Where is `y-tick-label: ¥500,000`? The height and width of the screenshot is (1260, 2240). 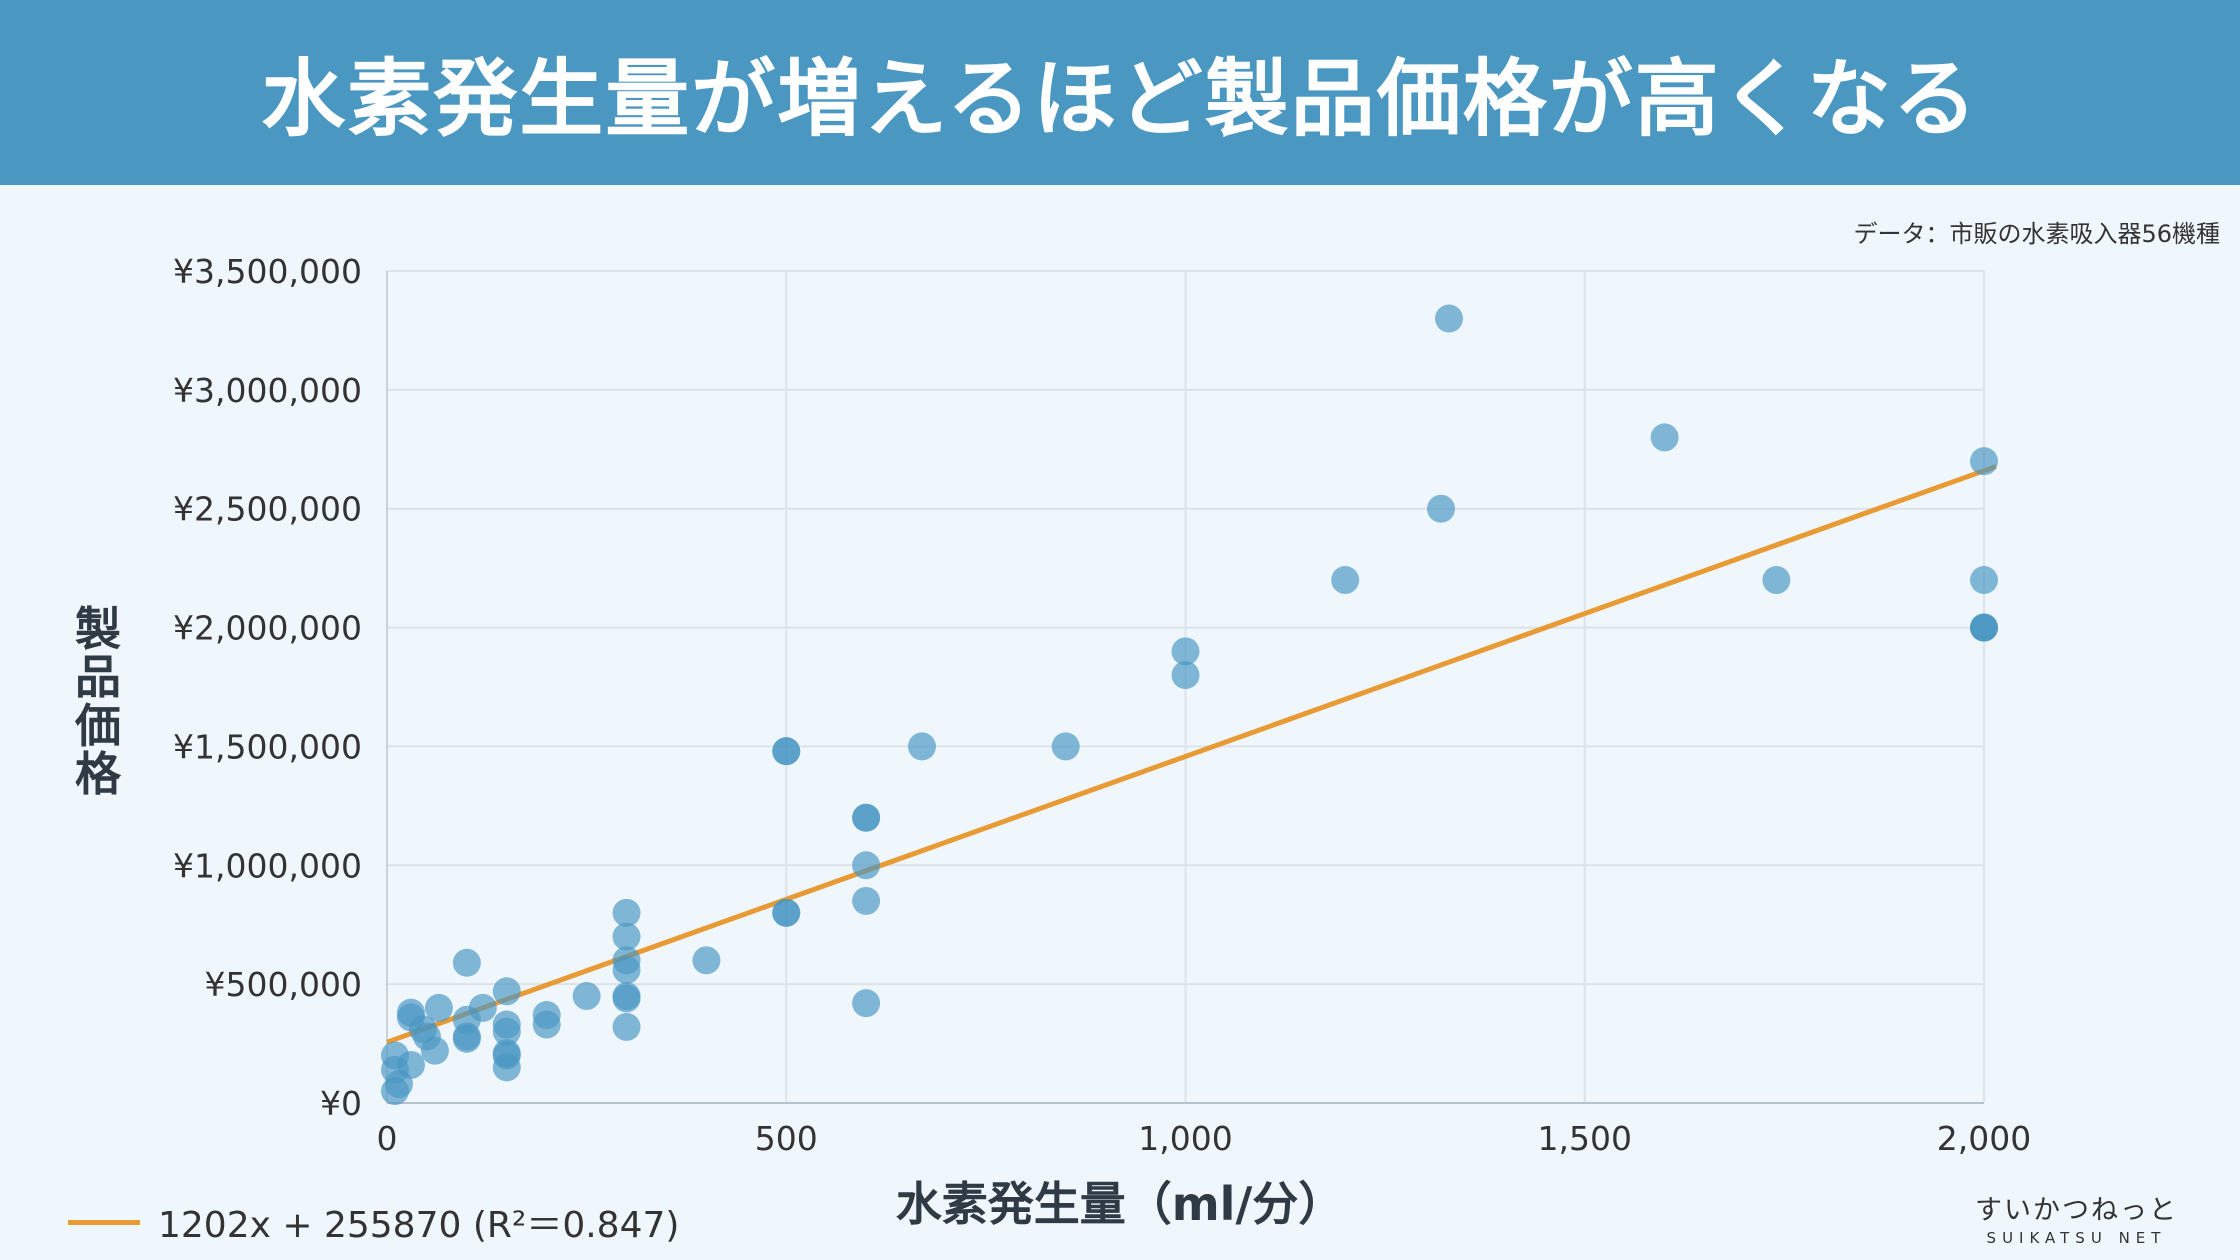
y-tick-label: ¥500,000 is located at coordinates (283, 984).